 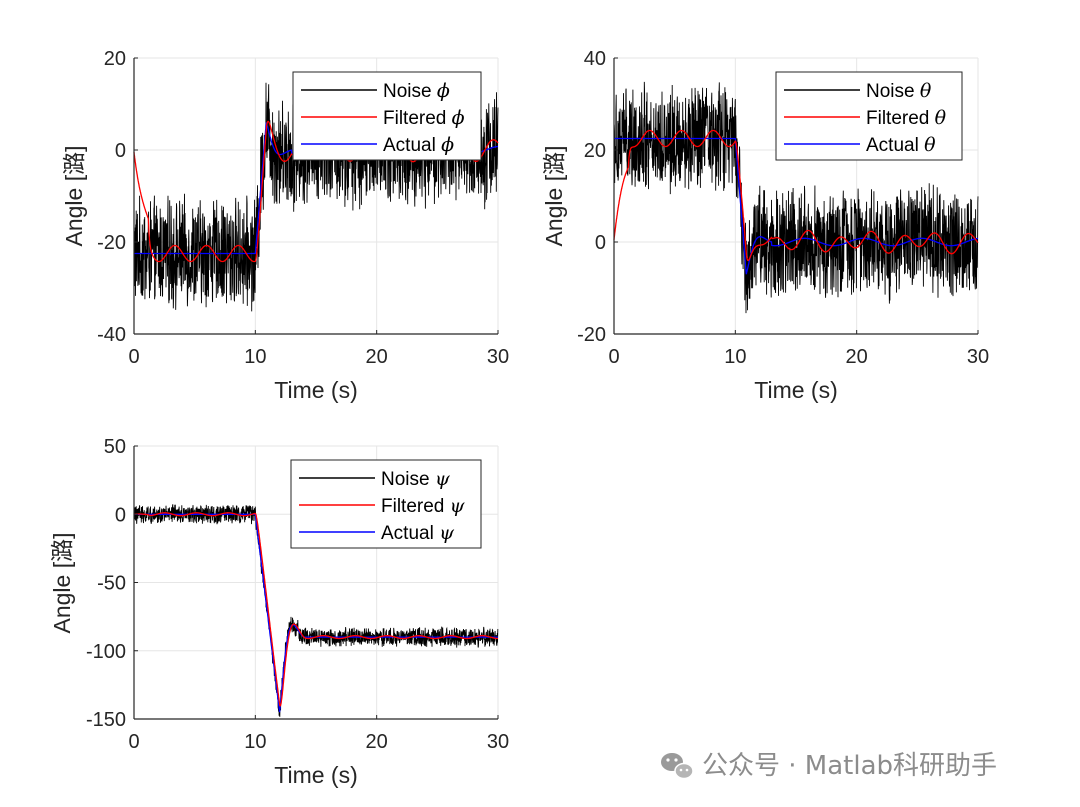 I want to click on legend-entry: Filtered ϕ, so click(x=424, y=118).